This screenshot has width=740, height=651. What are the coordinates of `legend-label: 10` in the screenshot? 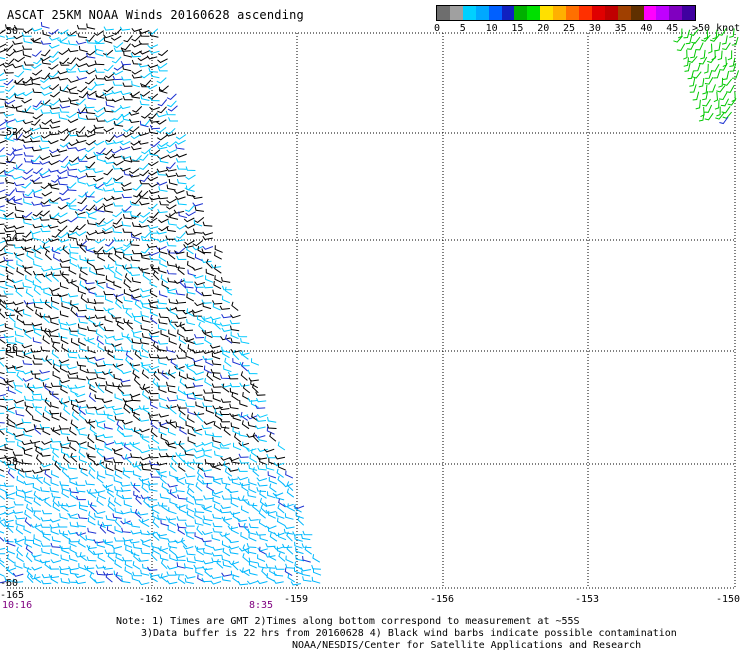 It's located at (491, 28).